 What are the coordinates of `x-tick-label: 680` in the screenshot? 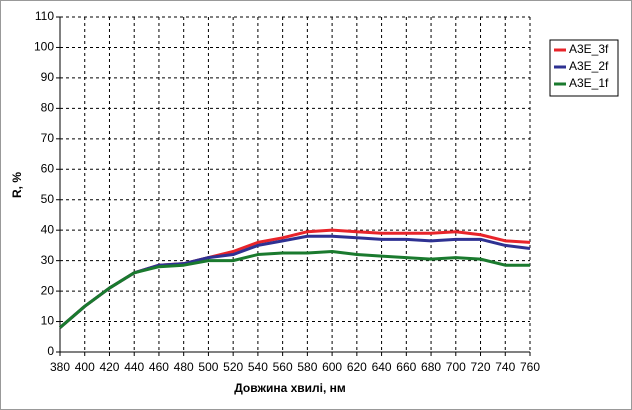 It's located at (431, 367).